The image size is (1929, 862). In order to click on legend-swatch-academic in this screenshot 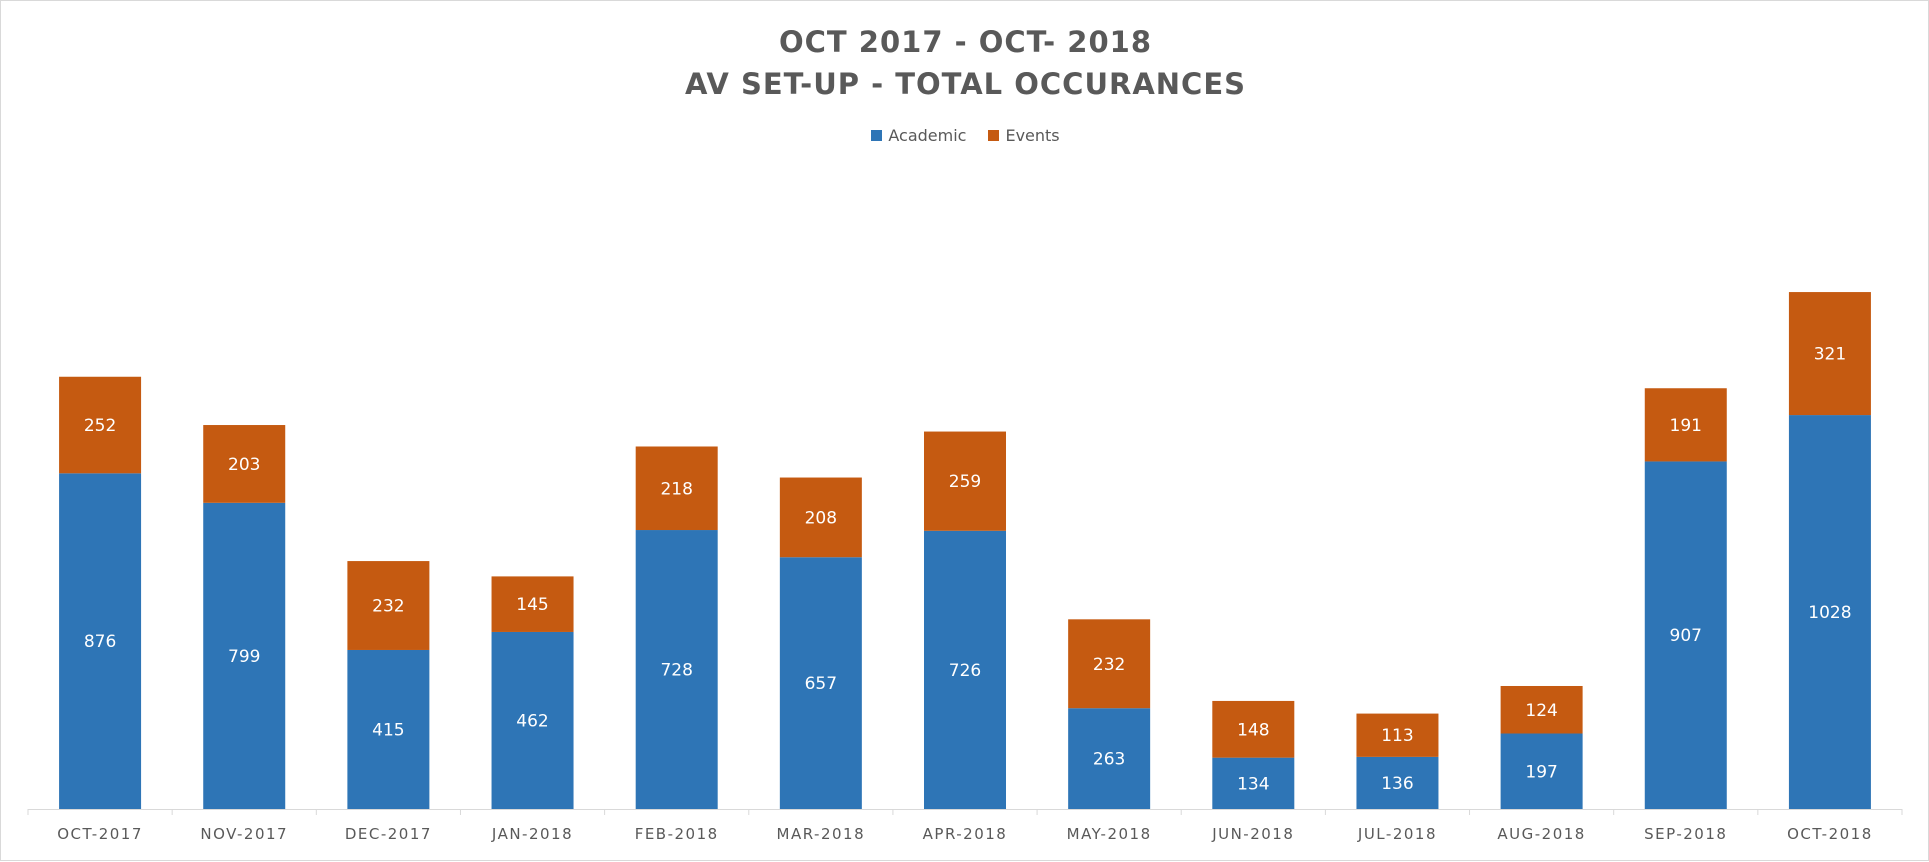, I will do `click(877, 135)`.